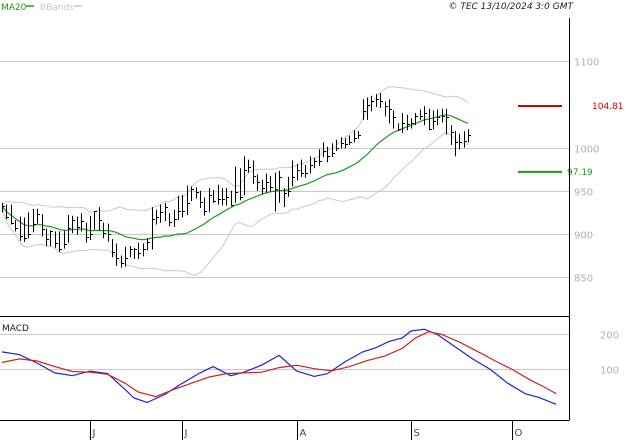 The image size is (627, 440). What do you see at coordinates (586, 171) in the screenshot?
I see `price-y-axis-labels: 850 900 950 1000 1100` at bounding box center [586, 171].